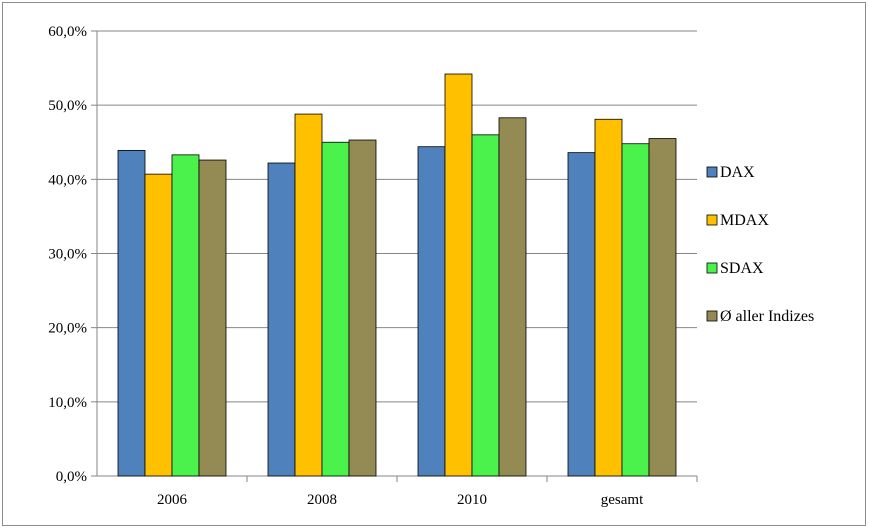 Image resolution: width=869 pixels, height=529 pixels. I want to click on y-tick-label: 0,0%, so click(71, 477).